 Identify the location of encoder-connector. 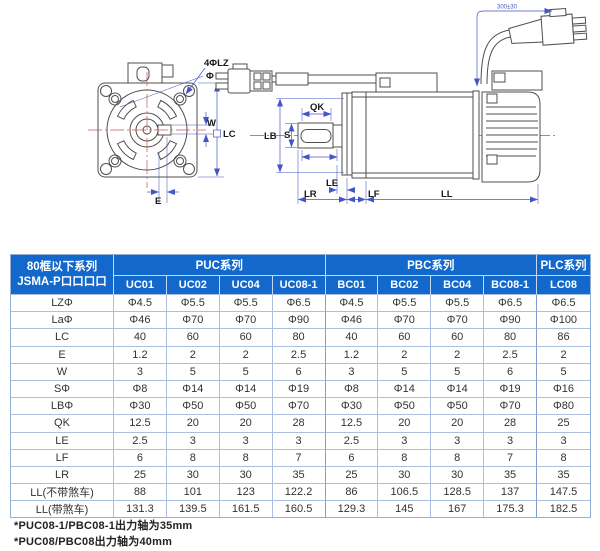
(244, 78).